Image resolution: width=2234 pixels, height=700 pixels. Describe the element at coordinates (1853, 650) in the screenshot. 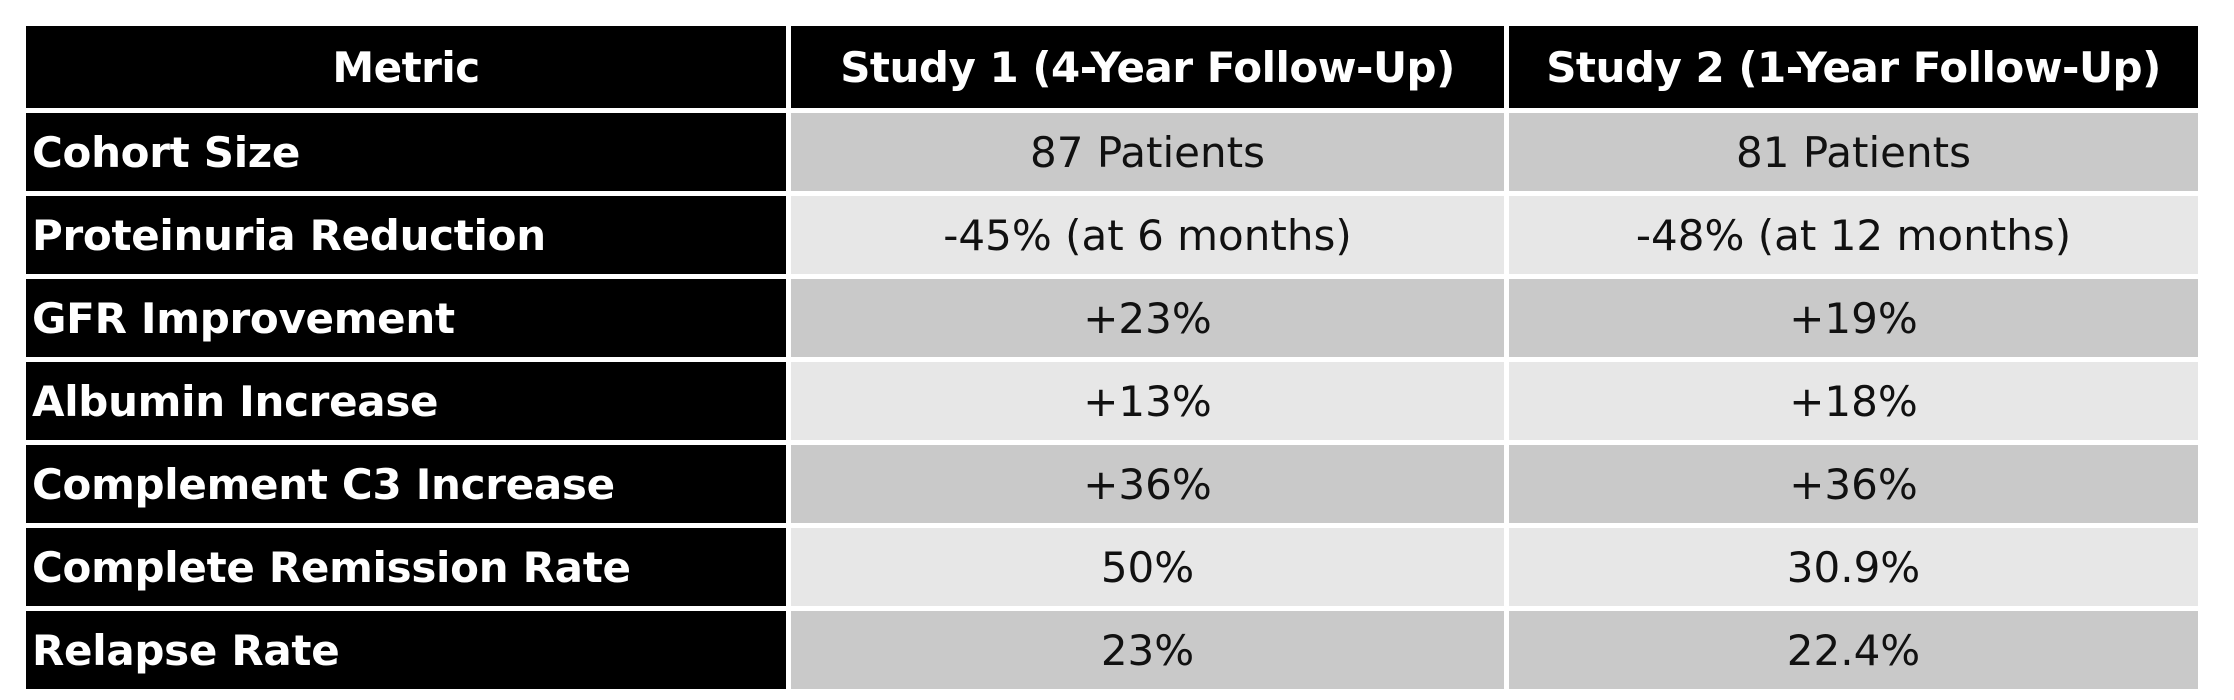

I see `cell-relapse-rate-study-2: 22.4%` at that location.